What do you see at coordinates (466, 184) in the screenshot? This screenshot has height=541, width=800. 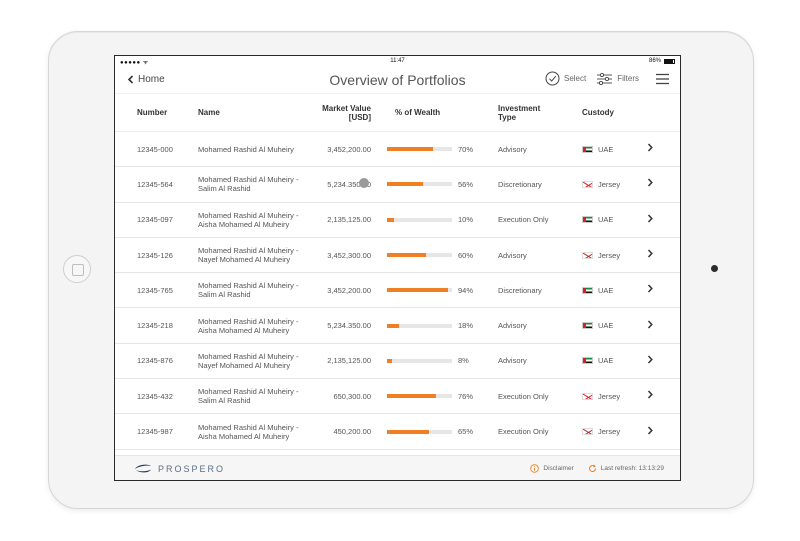 I see `wealth-percent: 56%` at bounding box center [466, 184].